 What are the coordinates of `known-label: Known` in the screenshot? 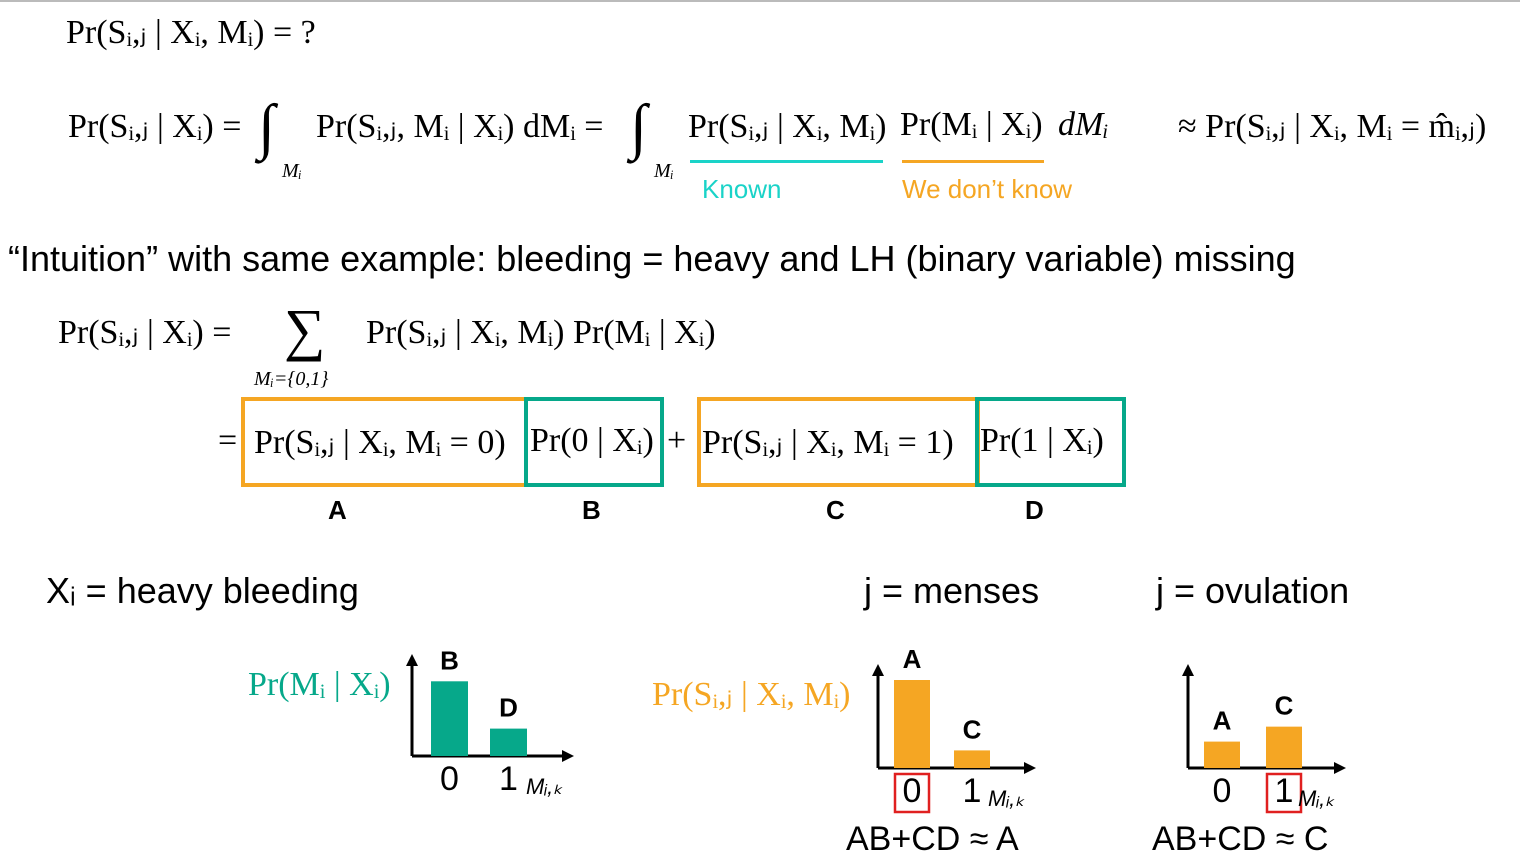 It's located at (742, 189).